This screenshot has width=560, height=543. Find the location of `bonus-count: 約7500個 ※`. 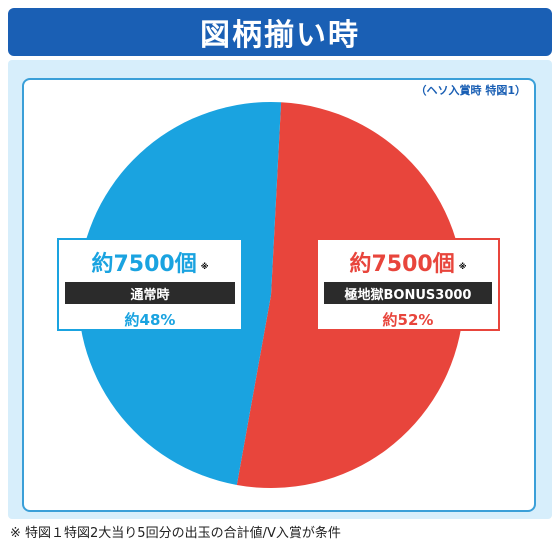

bonus-count: 約7500個 ※ is located at coordinates (408, 264).